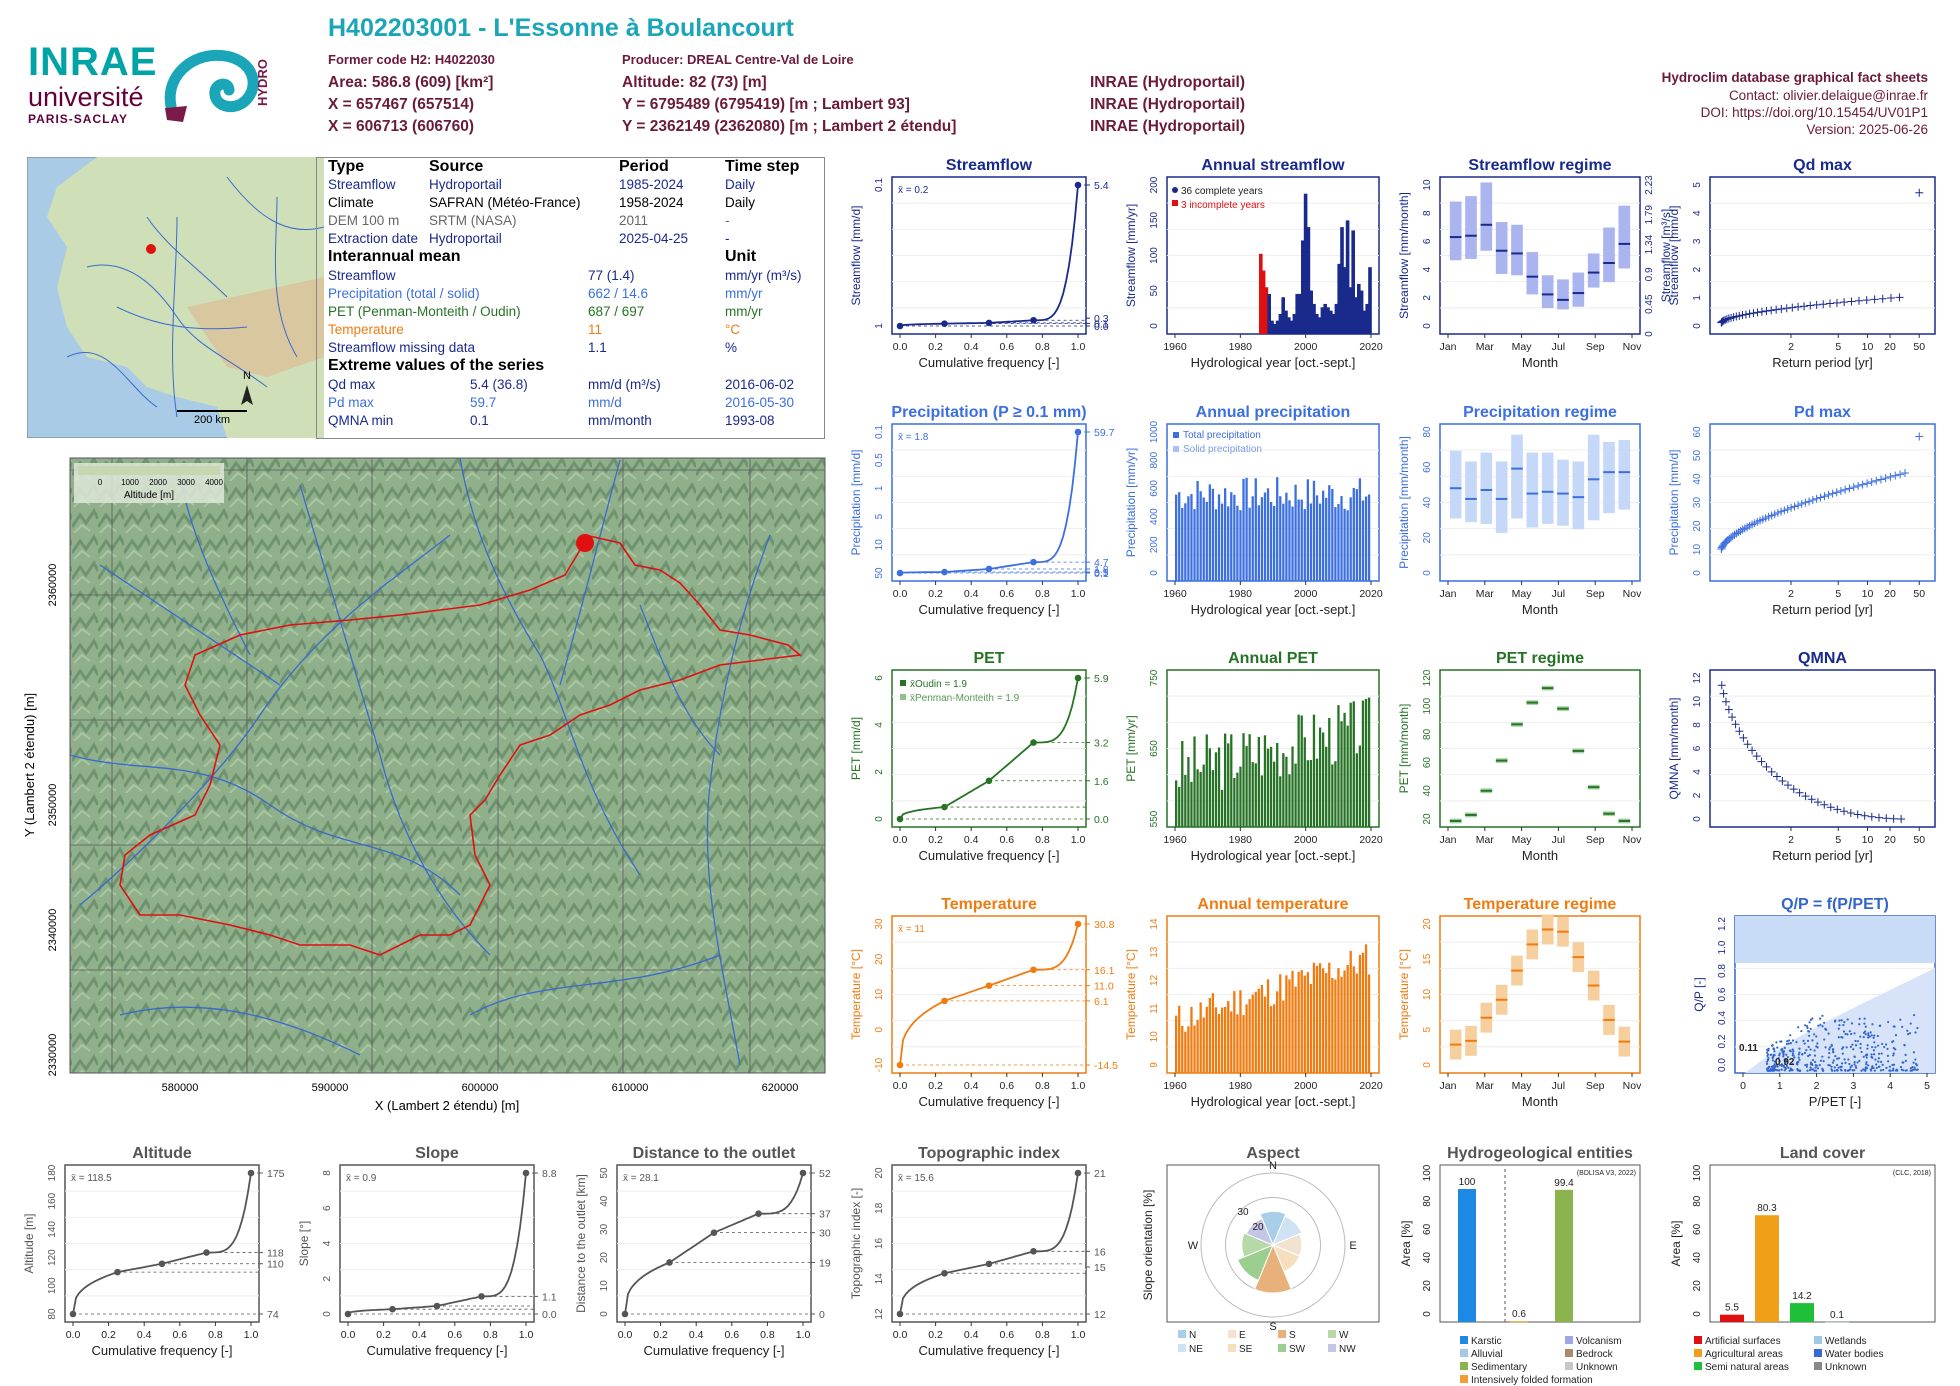  What do you see at coordinates (1814, 112) in the screenshot?
I see `doi-link: DOI: https://doi.org/10.15454/UV01P1` at bounding box center [1814, 112].